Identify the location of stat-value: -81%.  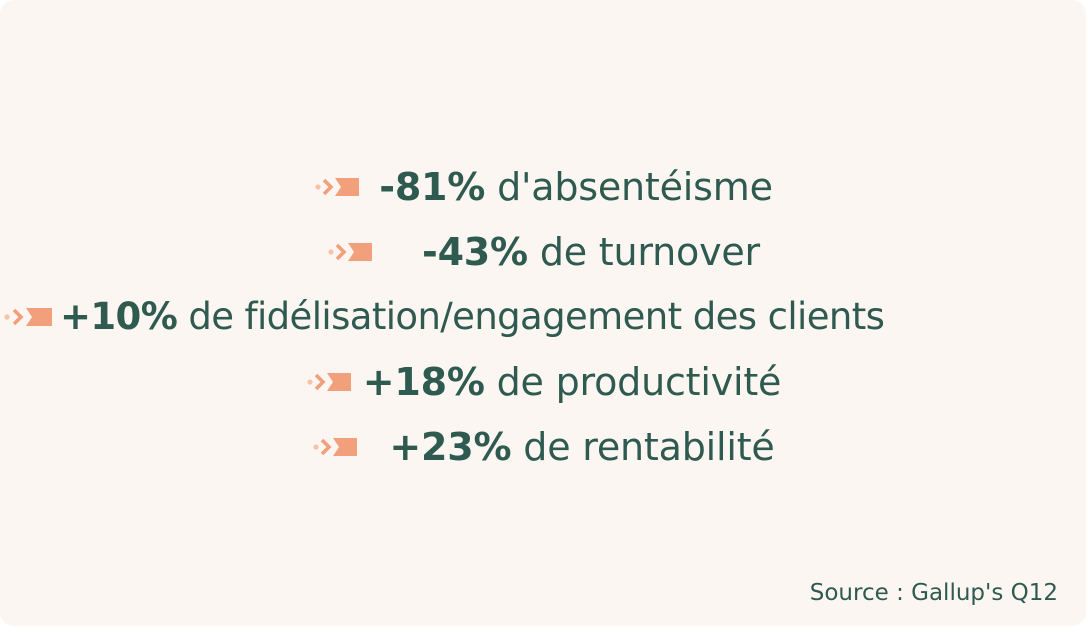
(432, 186).